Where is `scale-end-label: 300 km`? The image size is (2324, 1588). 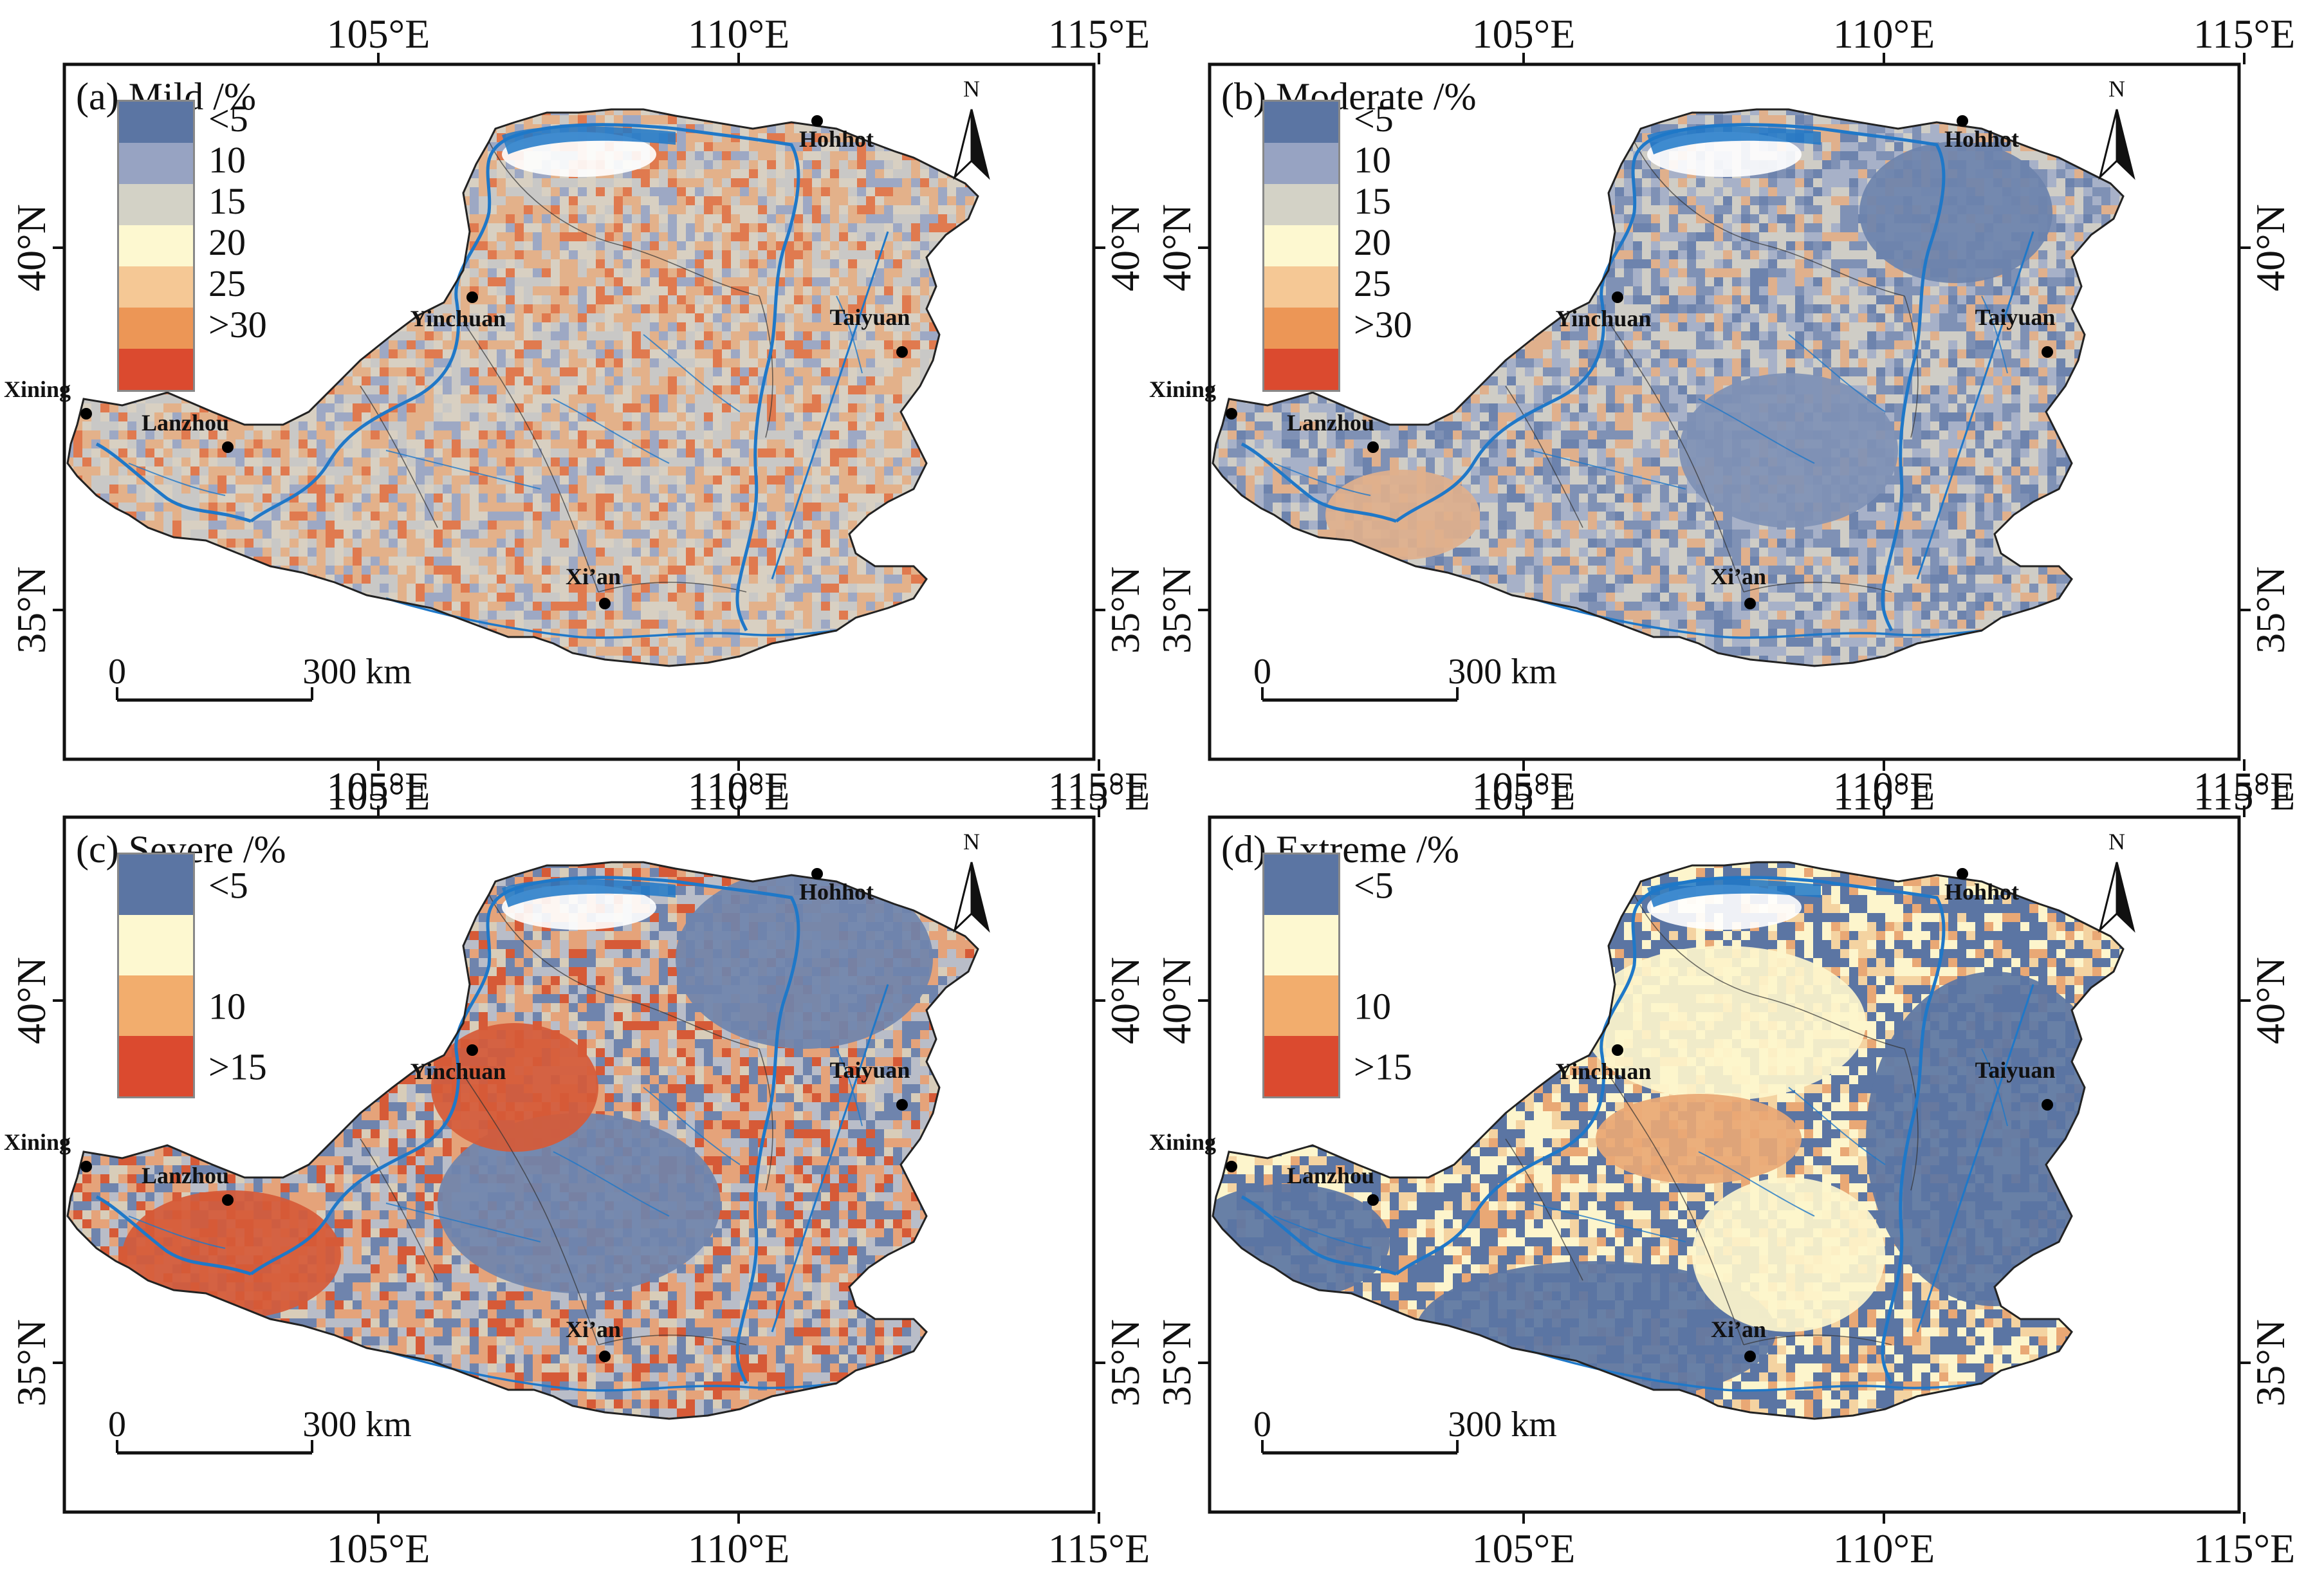
scale-end-label: 300 km is located at coordinates (357, 672).